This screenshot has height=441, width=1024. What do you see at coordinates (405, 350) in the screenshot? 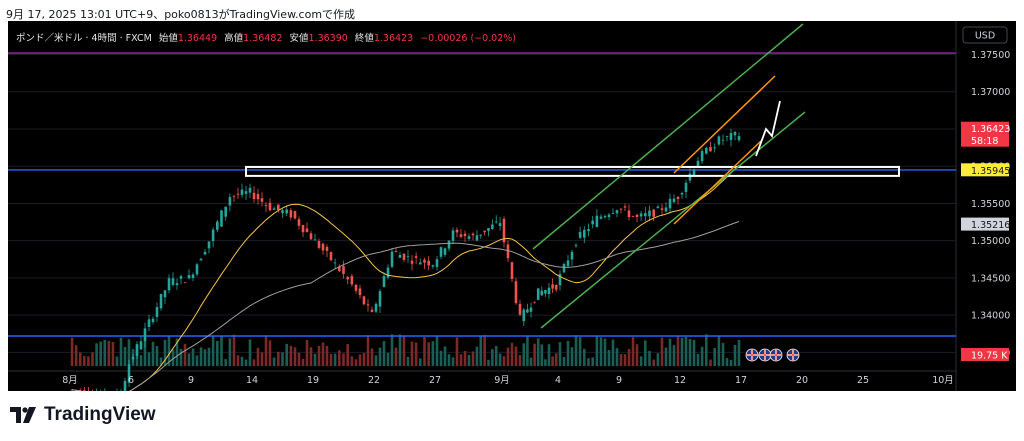
I see `volume-bars` at bounding box center [405, 350].